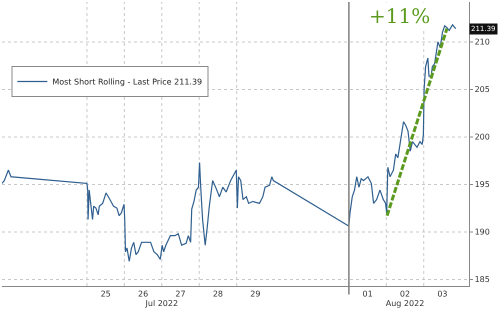 The height and width of the screenshot is (310, 500). Describe the element at coordinates (255, 294) in the screenshot. I see `x-tick-label: 29` at that location.